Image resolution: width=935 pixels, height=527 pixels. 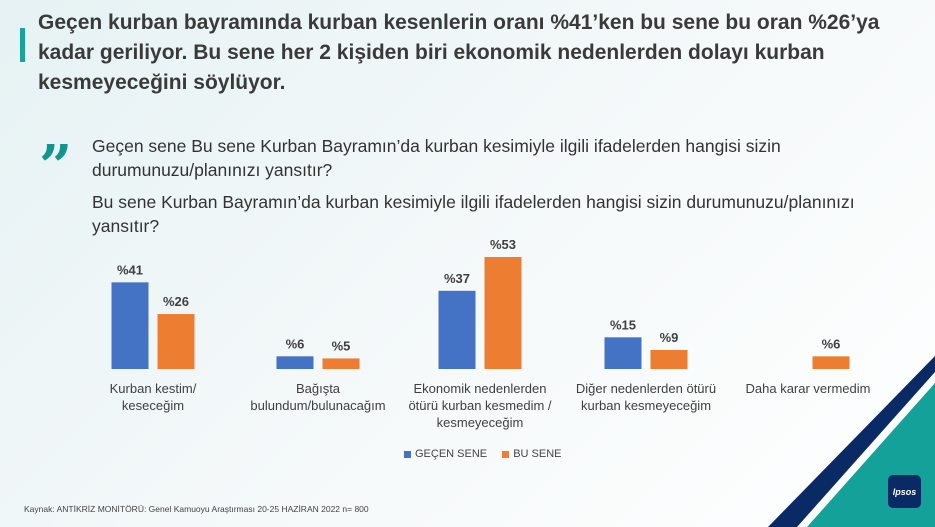 What do you see at coordinates (646, 405) in the screenshot?
I see `category-label-3-line-1: kurban kesmeyeceğim` at bounding box center [646, 405].